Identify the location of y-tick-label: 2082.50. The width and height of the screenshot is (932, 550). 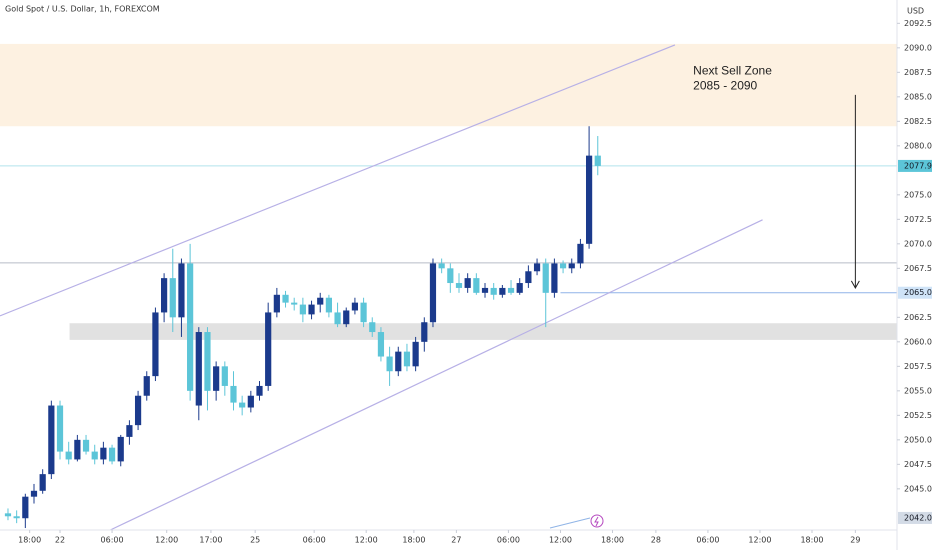
(918, 121).